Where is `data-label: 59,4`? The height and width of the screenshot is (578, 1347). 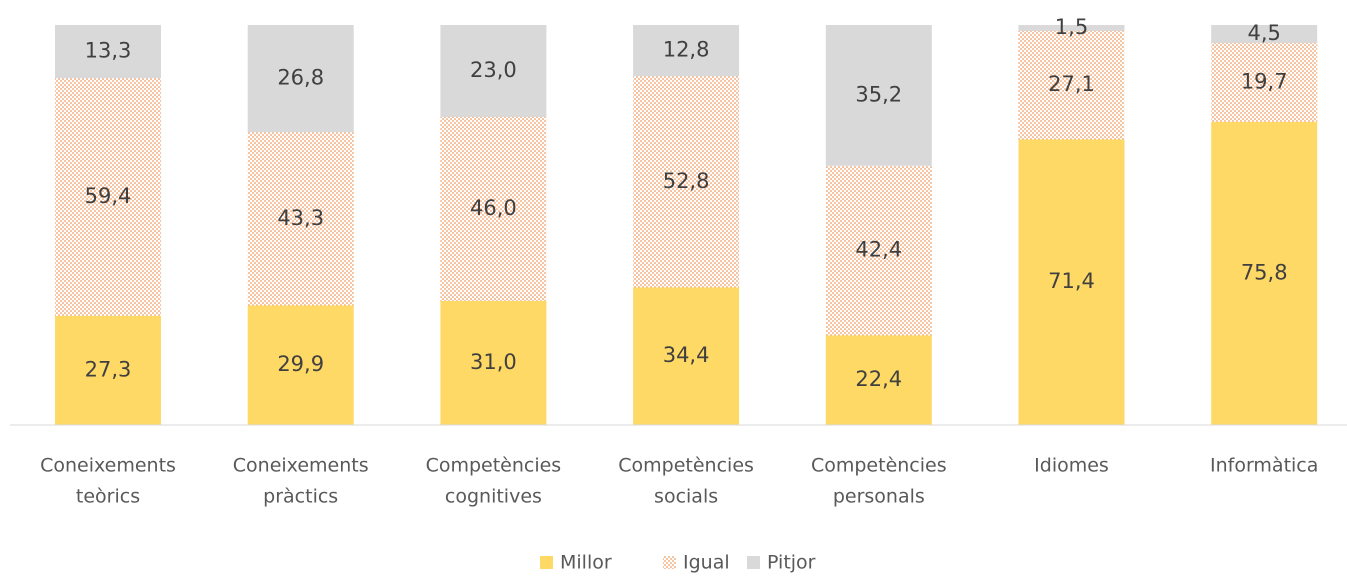 data-label: 59,4 is located at coordinates (108, 196).